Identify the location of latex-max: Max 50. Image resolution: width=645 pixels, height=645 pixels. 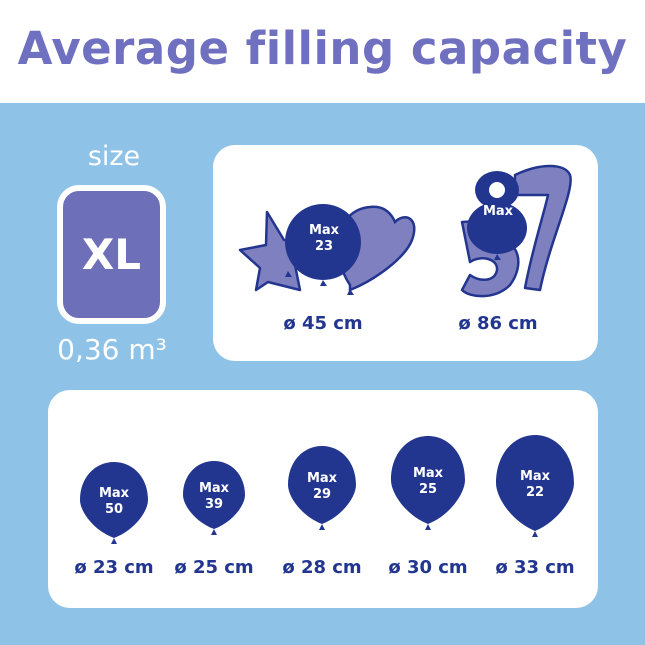
(114, 502).